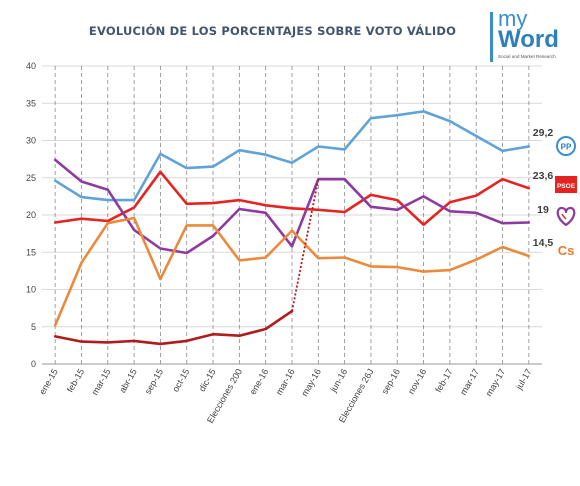 The width and height of the screenshot is (580, 486). What do you see at coordinates (443, 380) in the screenshot?
I see `x-tick-label: feb-17` at bounding box center [443, 380].